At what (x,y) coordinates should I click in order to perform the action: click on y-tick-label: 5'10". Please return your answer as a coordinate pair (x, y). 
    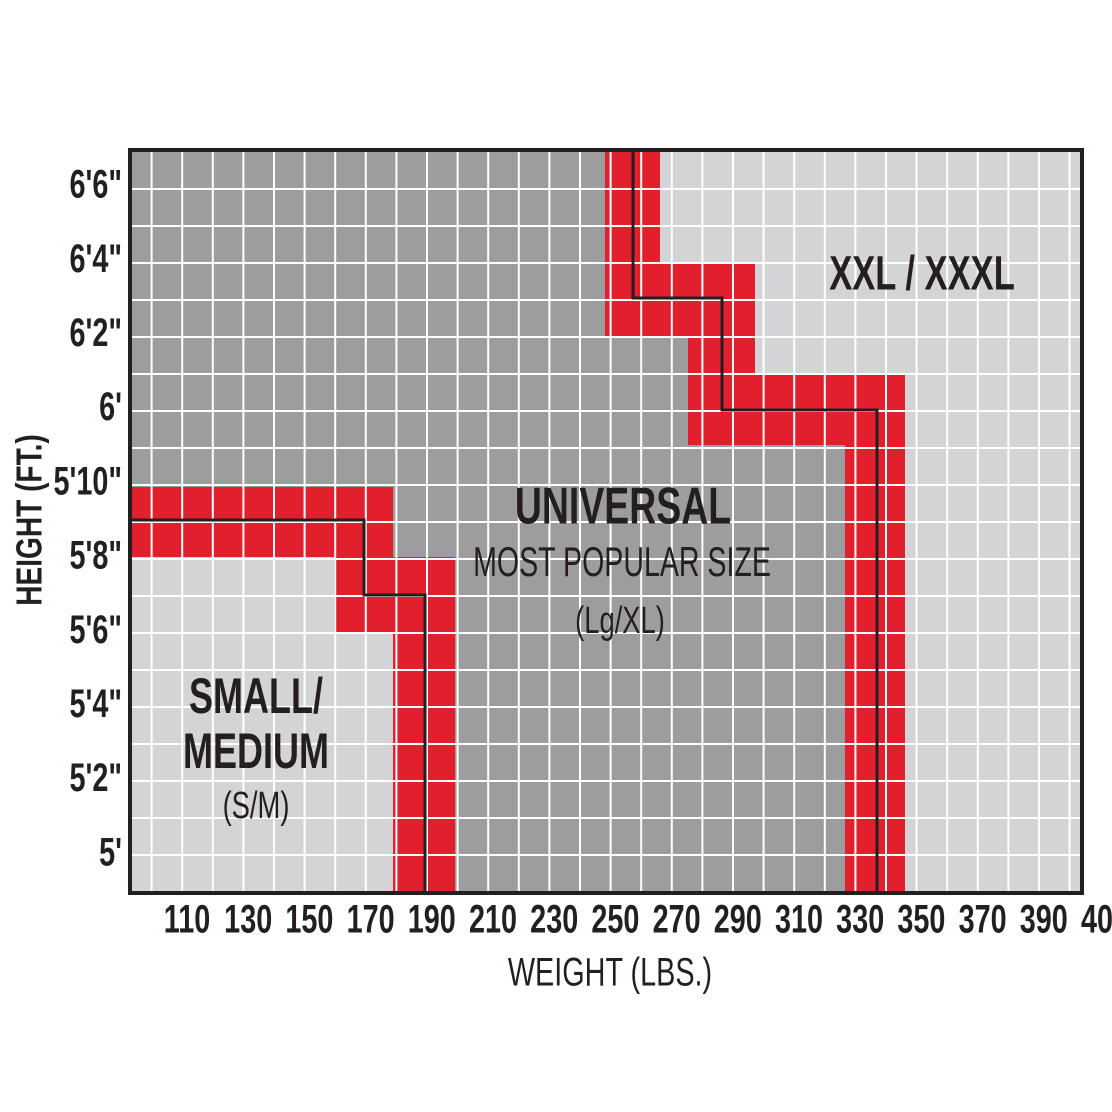
    Looking at the image, I should click on (87, 481).